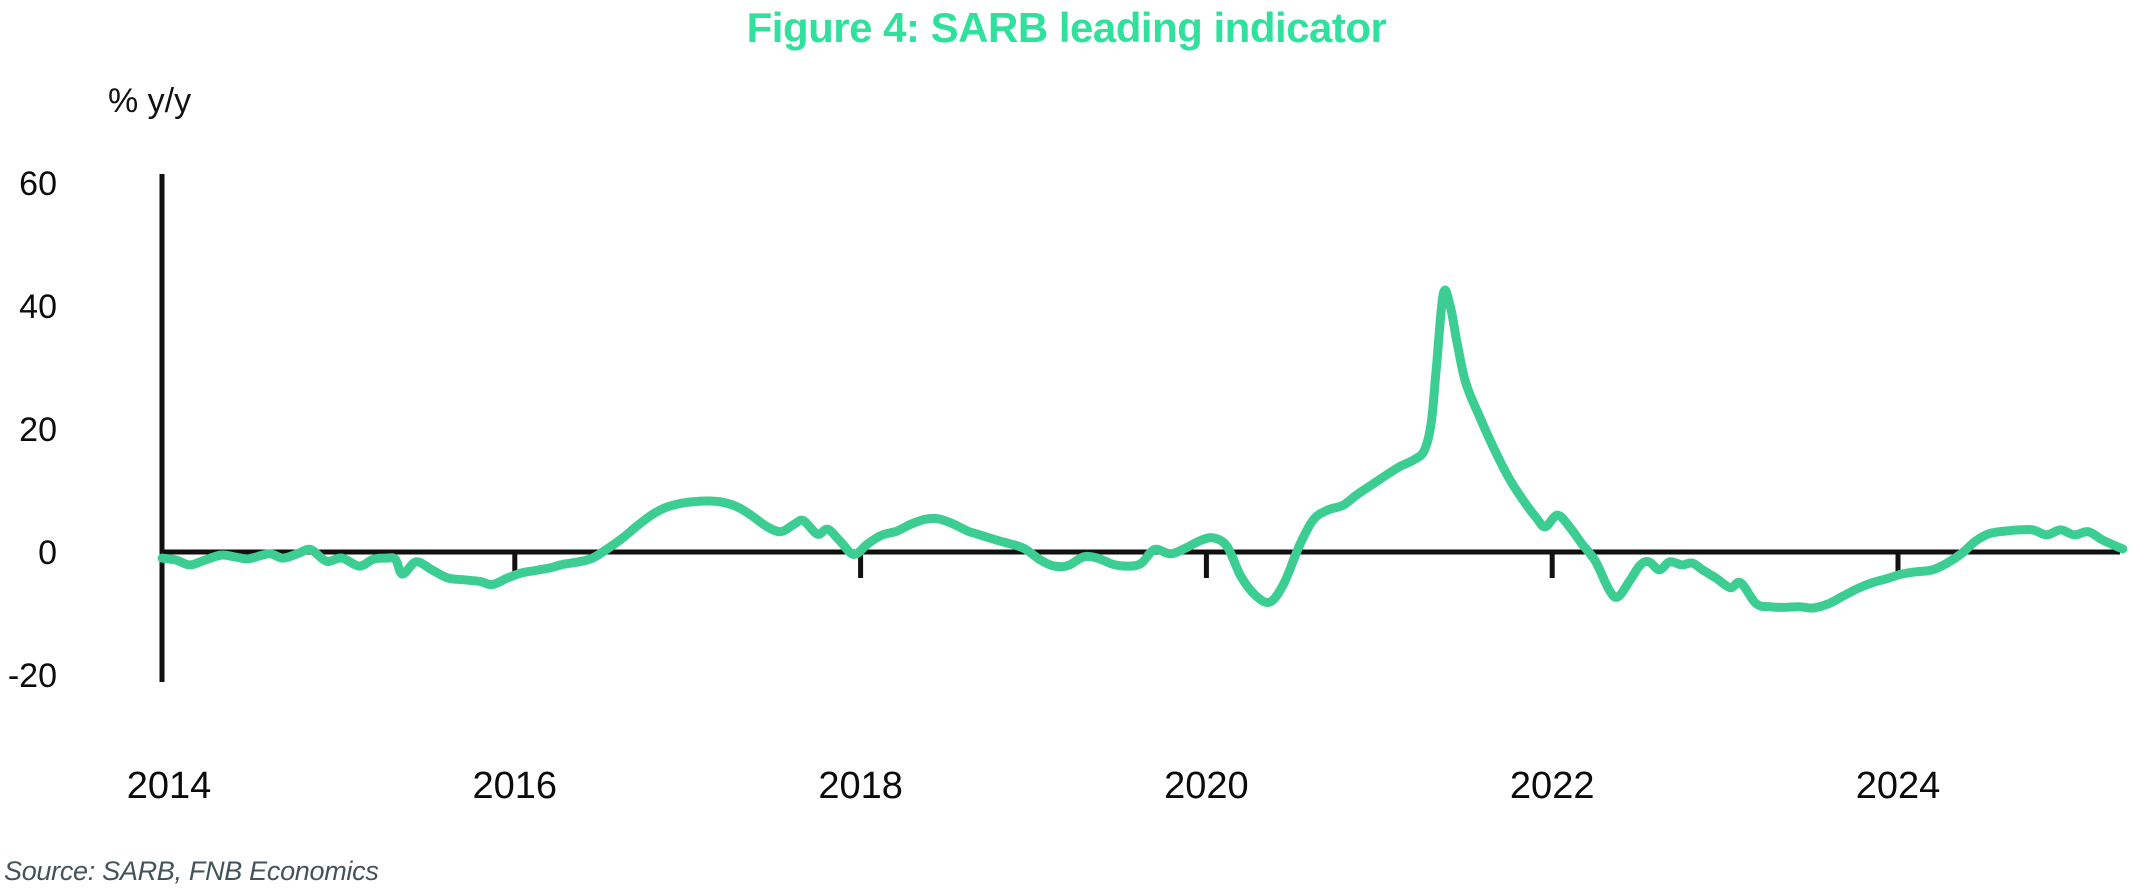 The height and width of the screenshot is (893, 2133). Describe the element at coordinates (38, 430) in the screenshot. I see `y-tick-label-20: 20` at that location.